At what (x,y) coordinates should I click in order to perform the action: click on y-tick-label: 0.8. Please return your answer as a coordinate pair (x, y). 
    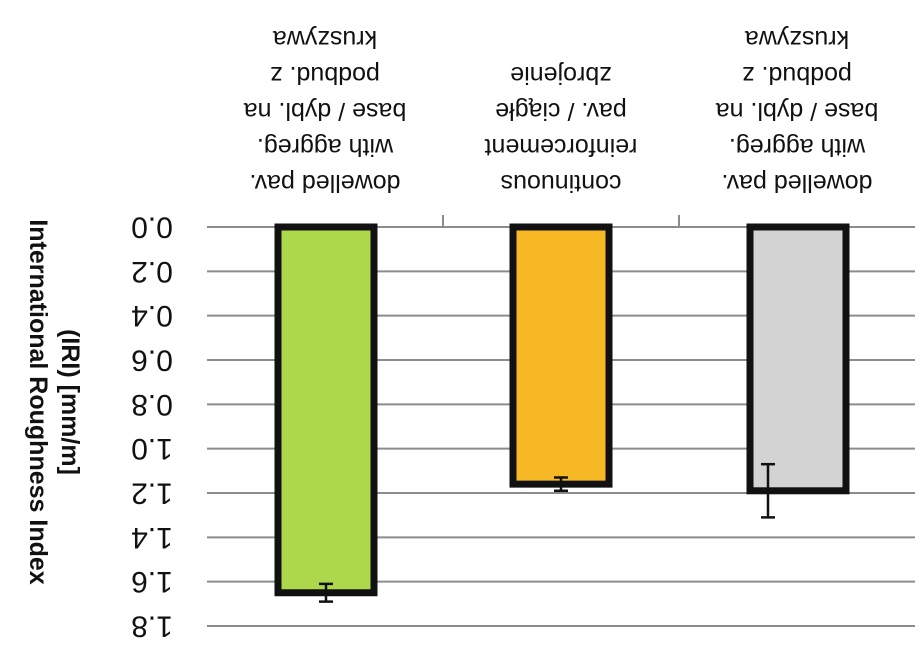
    Looking at the image, I should click on (152, 404).